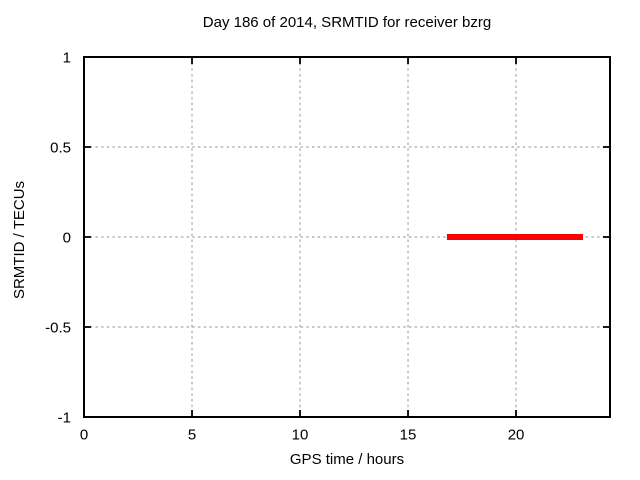  Describe the element at coordinates (64, 417) in the screenshot. I see `y-tick-label: -1` at that location.